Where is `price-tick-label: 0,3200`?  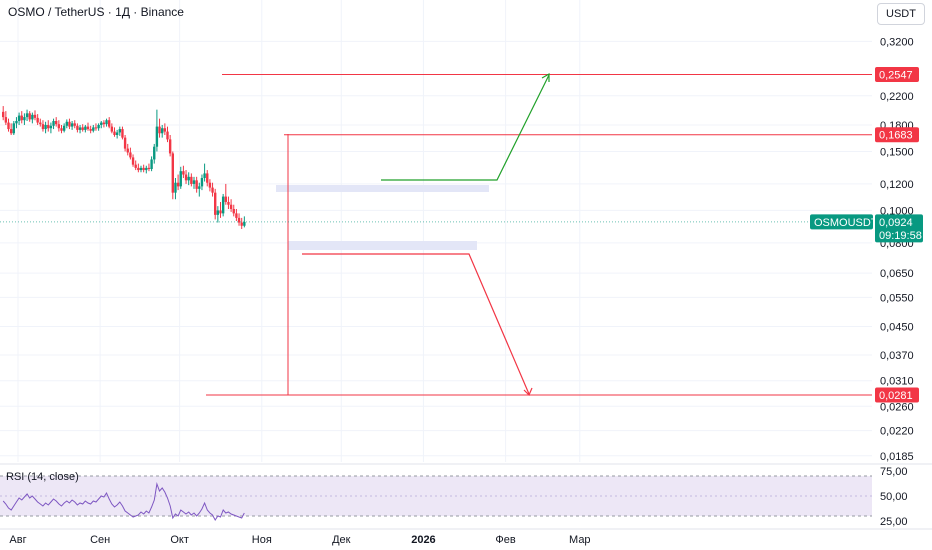 price-tick-label: 0,3200 is located at coordinates (897, 42).